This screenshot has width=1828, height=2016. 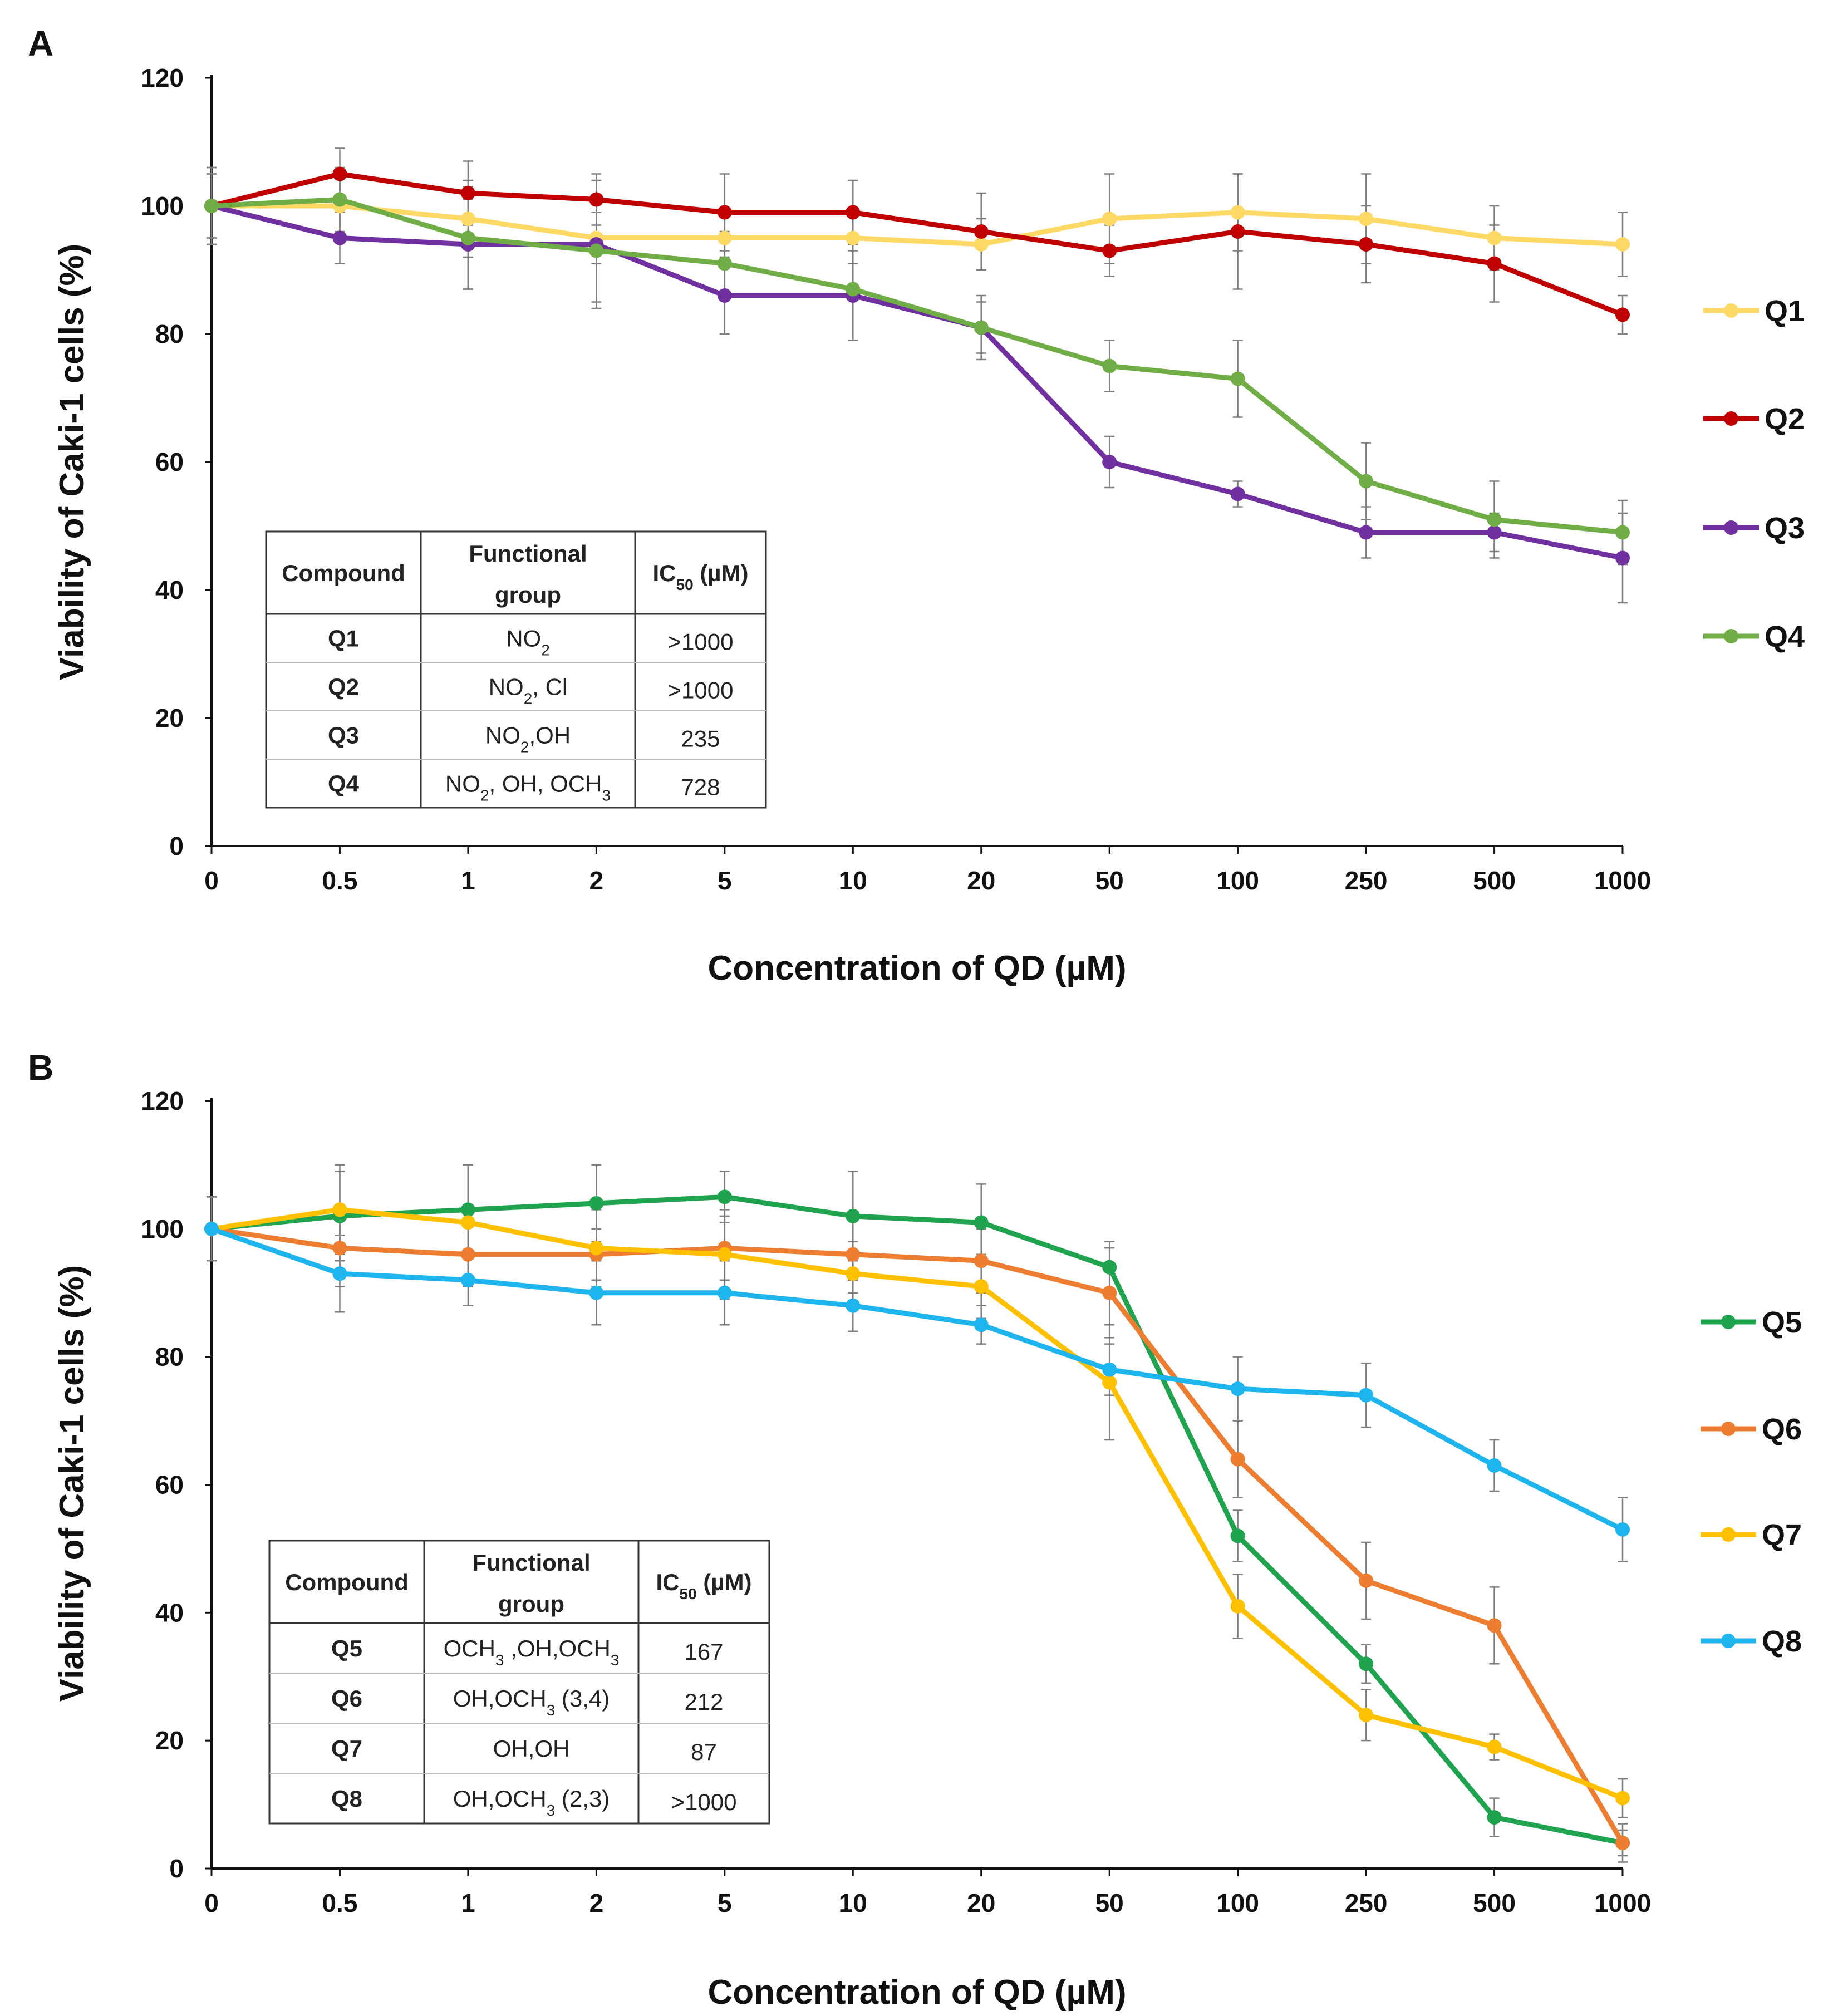 What do you see at coordinates (346, 1748) in the screenshot?
I see `table-cell-compound: Q7` at bounding box center [346, 1748].